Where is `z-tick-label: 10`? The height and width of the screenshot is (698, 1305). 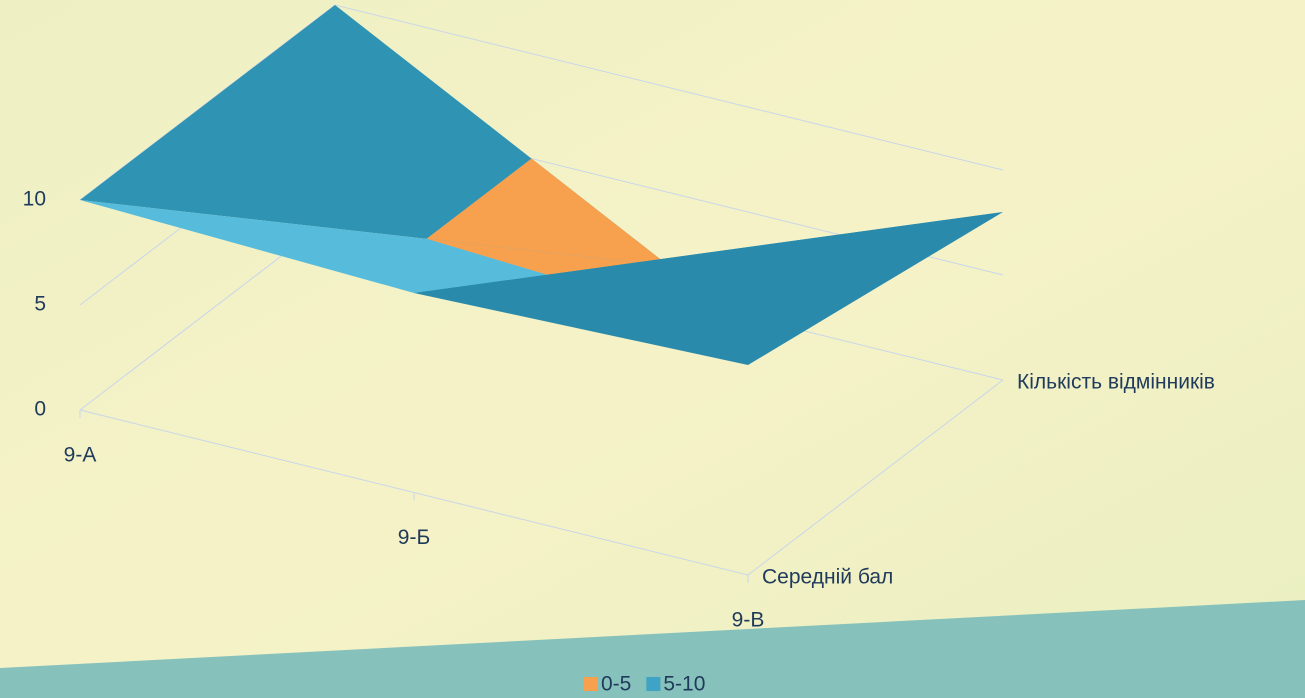 z-tick-label: 10 is located at coordinates (34, 199).